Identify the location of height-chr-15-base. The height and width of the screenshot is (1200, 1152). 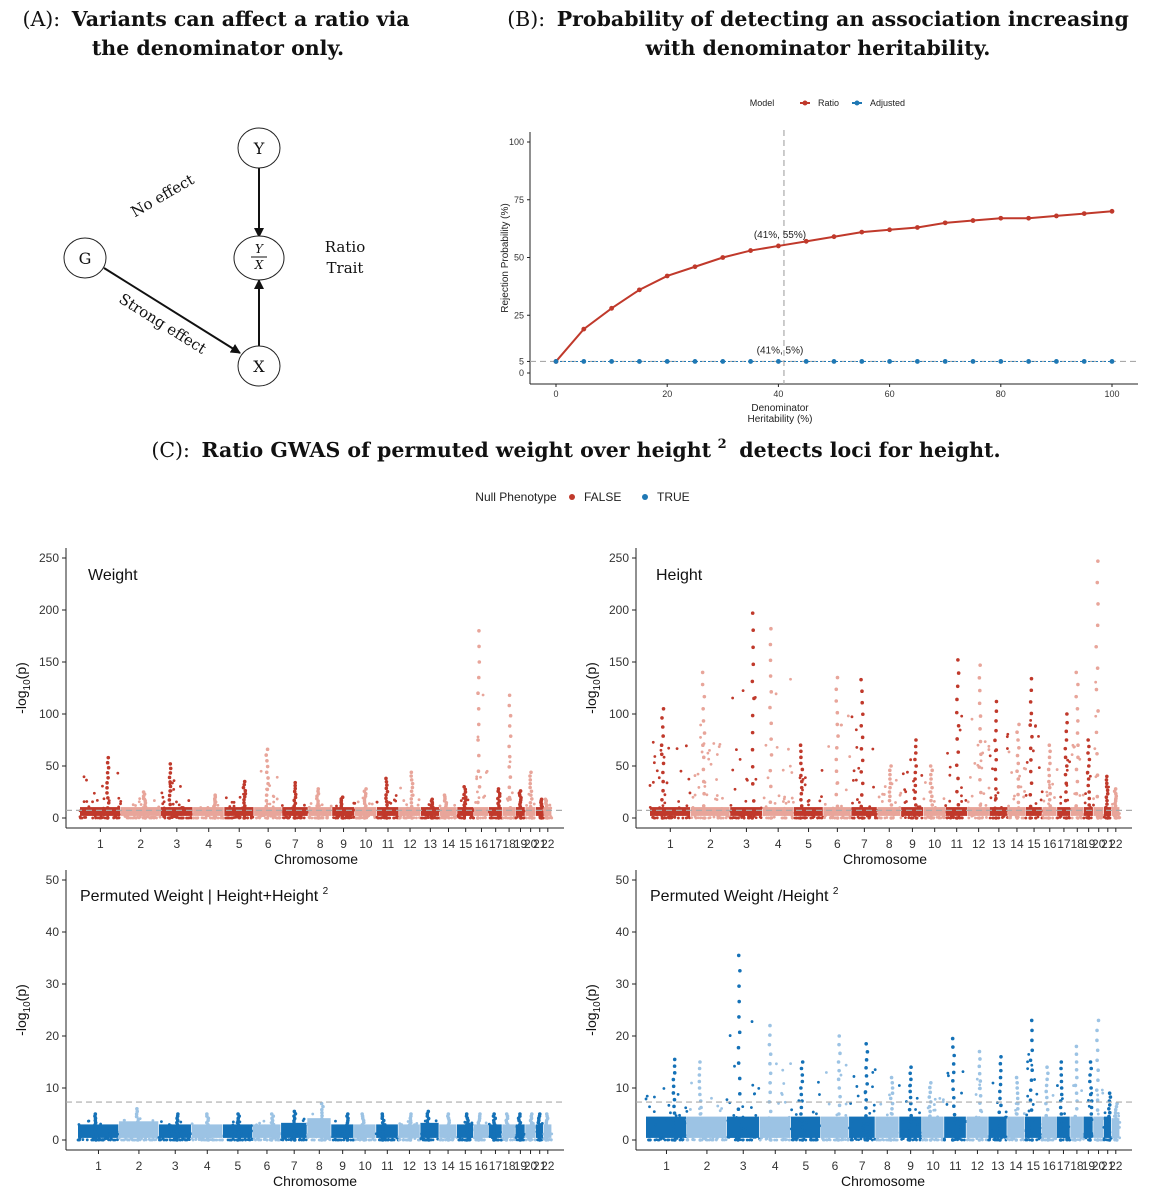
(1033, 811).